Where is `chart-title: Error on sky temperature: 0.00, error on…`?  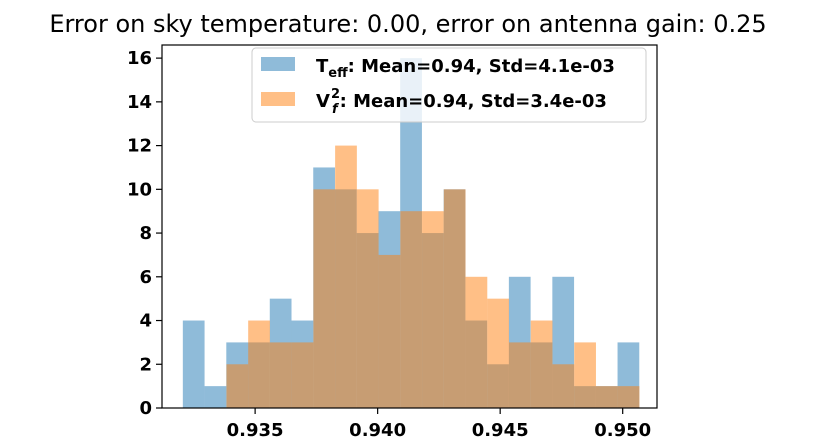 chart-title: Error on sky temperature: 0.00, error on… is located at coordinates (407, 24).